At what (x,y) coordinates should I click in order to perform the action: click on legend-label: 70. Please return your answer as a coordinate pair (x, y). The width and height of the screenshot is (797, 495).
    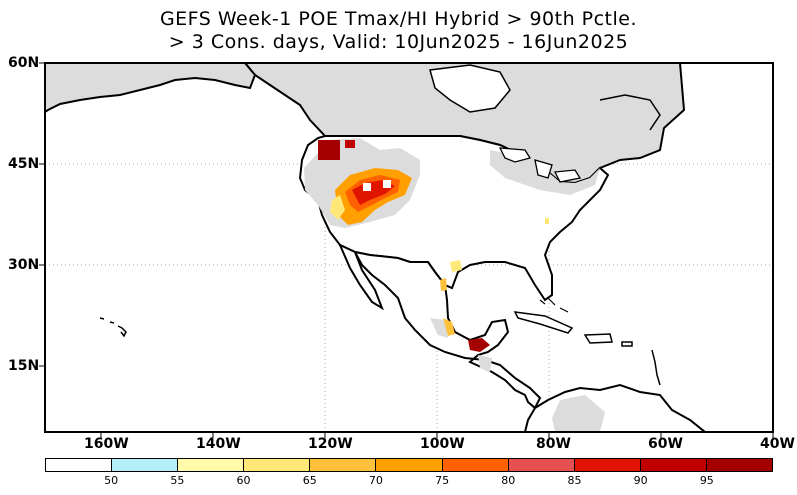
    Looking at the image, I should click on (375, 480).